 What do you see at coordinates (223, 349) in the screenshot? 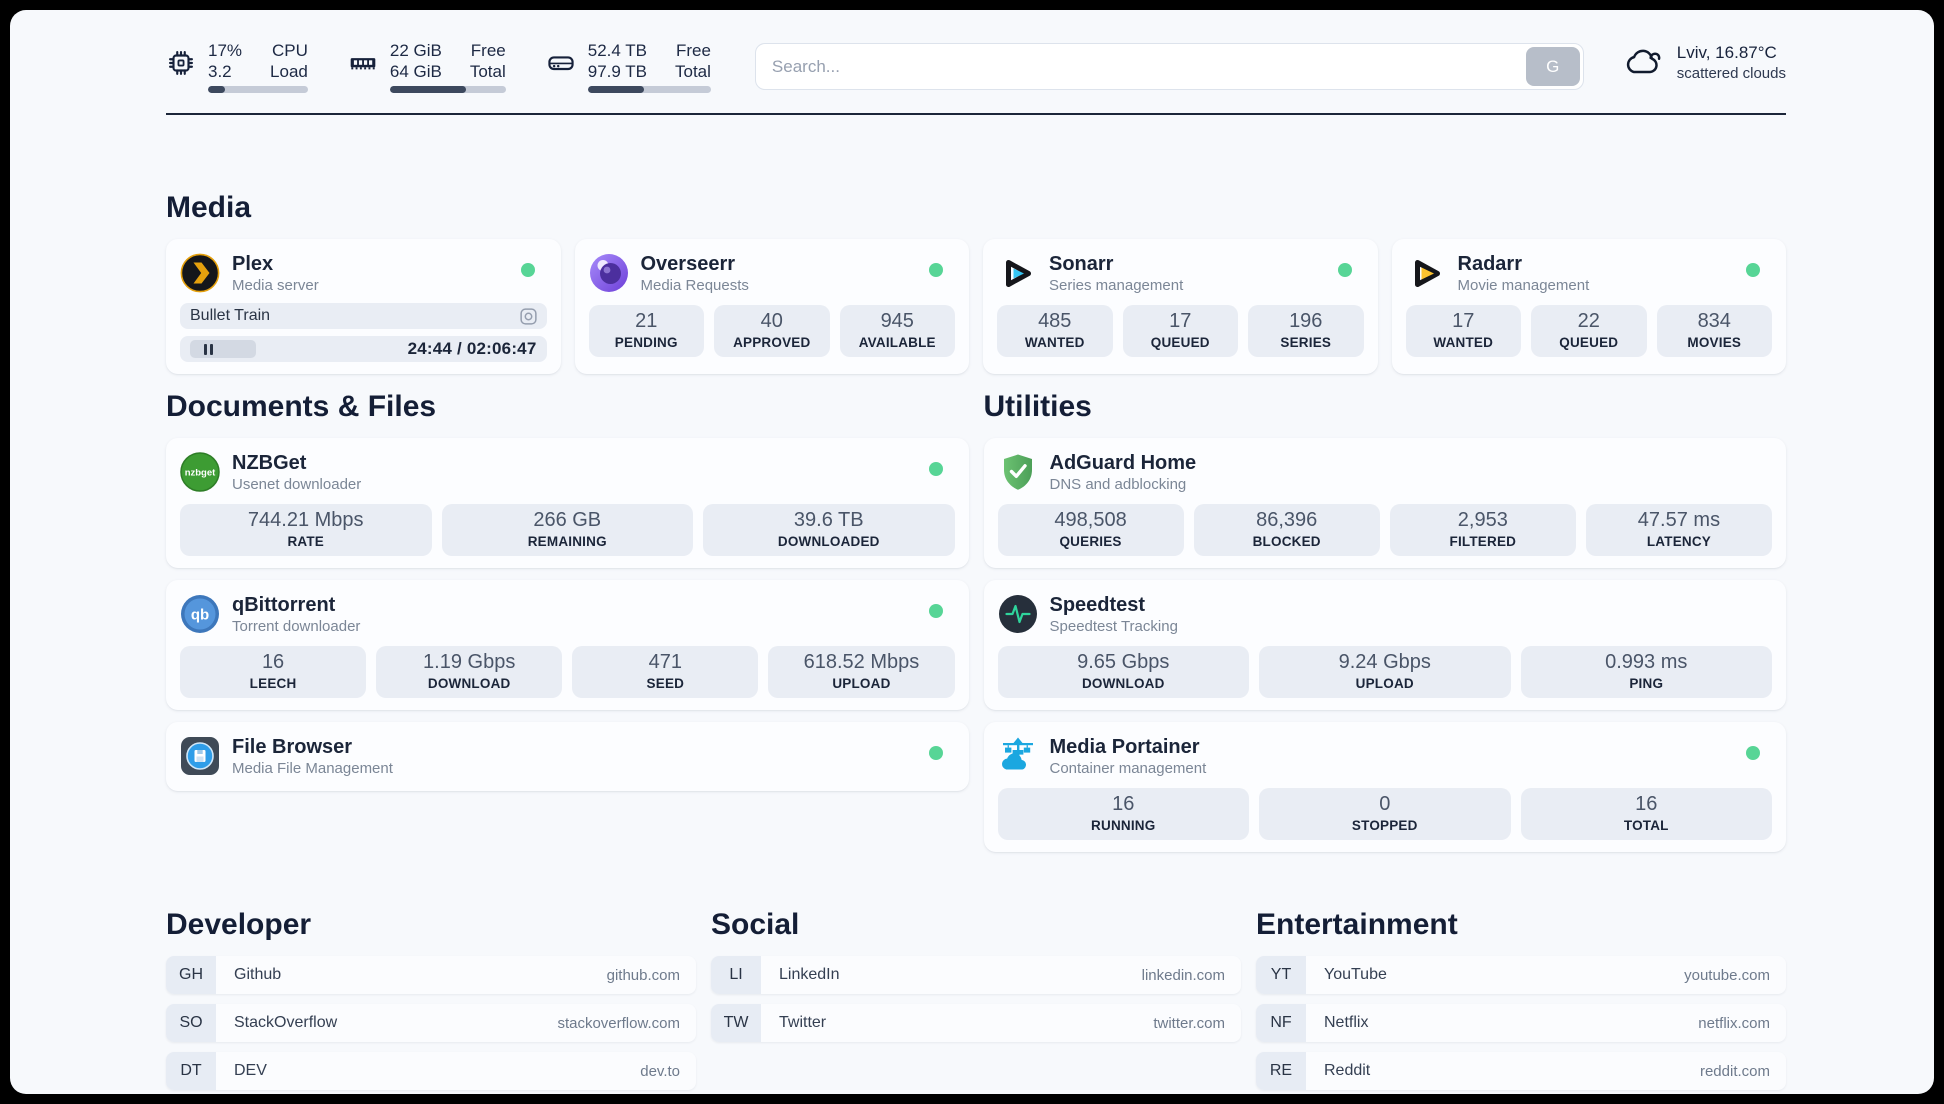
I see `pause-button` at bounding box center [223, 349].